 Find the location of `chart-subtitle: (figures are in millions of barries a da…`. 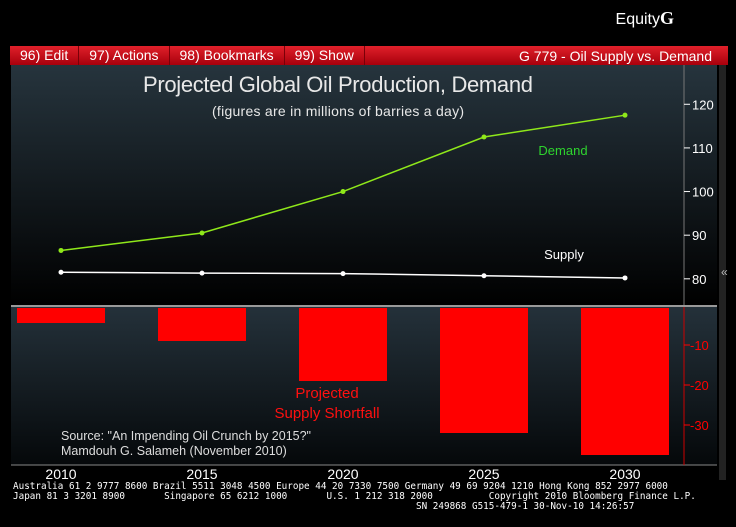

chart-subtitle: (figures are in millions of barries a da… is located at coordinates (338, 111).